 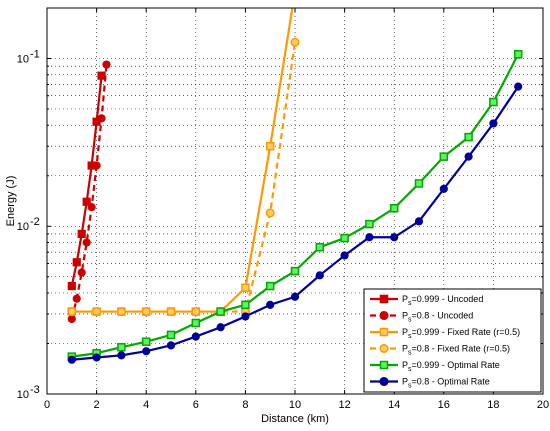 I want to click on x-tick-label: 12, so click(x=344, y=405).